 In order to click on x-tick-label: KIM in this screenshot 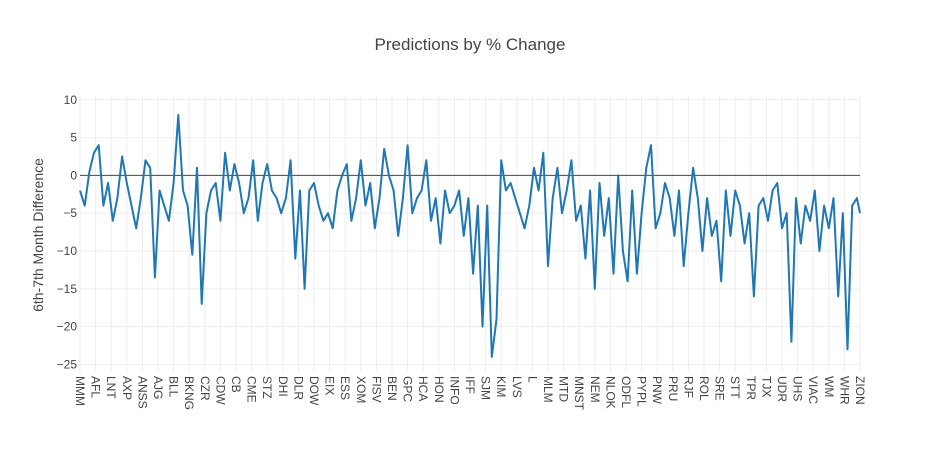, I will do `click(501, 386)`.